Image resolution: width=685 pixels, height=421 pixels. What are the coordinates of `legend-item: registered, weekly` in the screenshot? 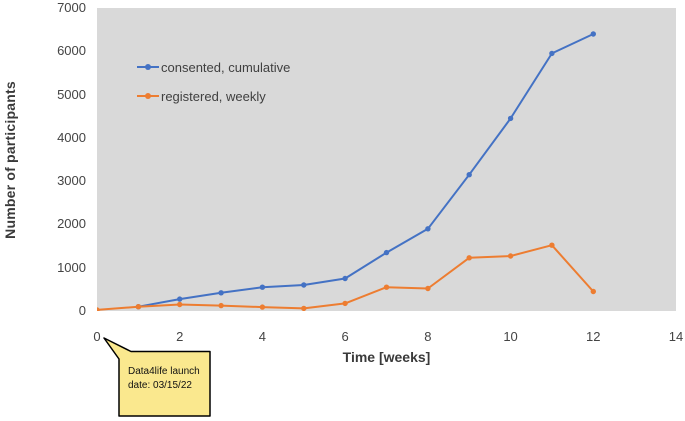 It's located at (213, 96).